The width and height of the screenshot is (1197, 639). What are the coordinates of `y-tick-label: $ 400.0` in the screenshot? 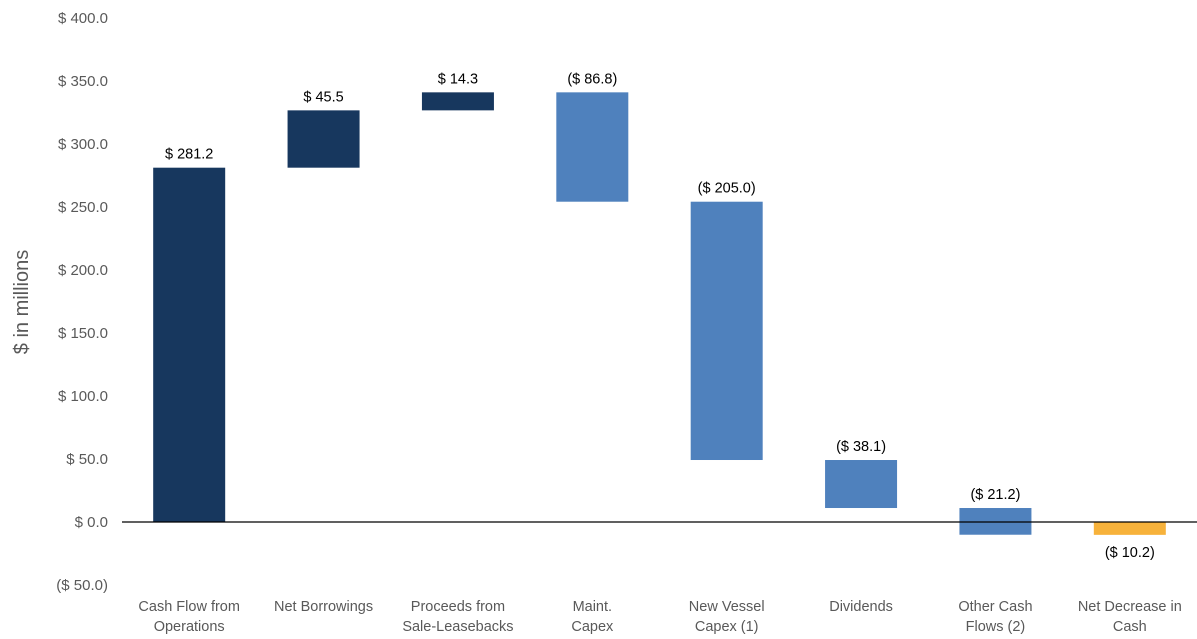 It's located at (83, 18).